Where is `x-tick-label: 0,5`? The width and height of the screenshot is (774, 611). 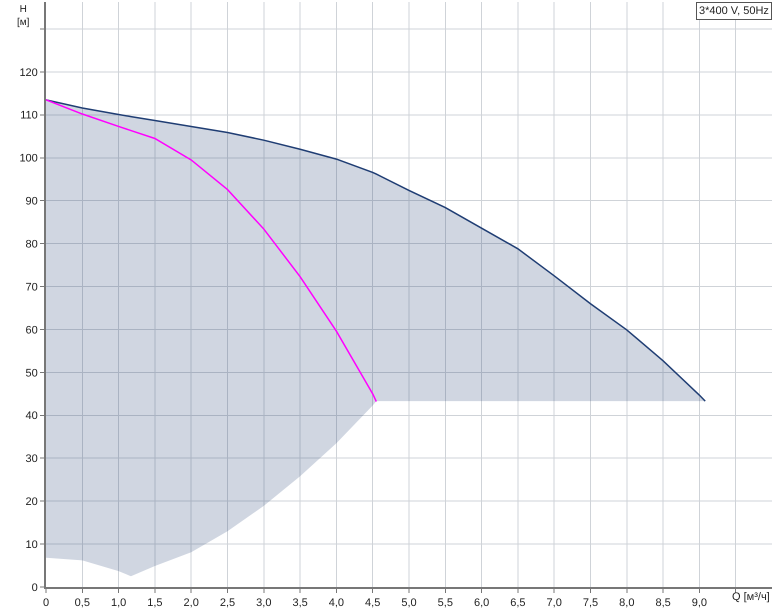 x-tick-label: 0,5 is located at coordinates (82, 603).